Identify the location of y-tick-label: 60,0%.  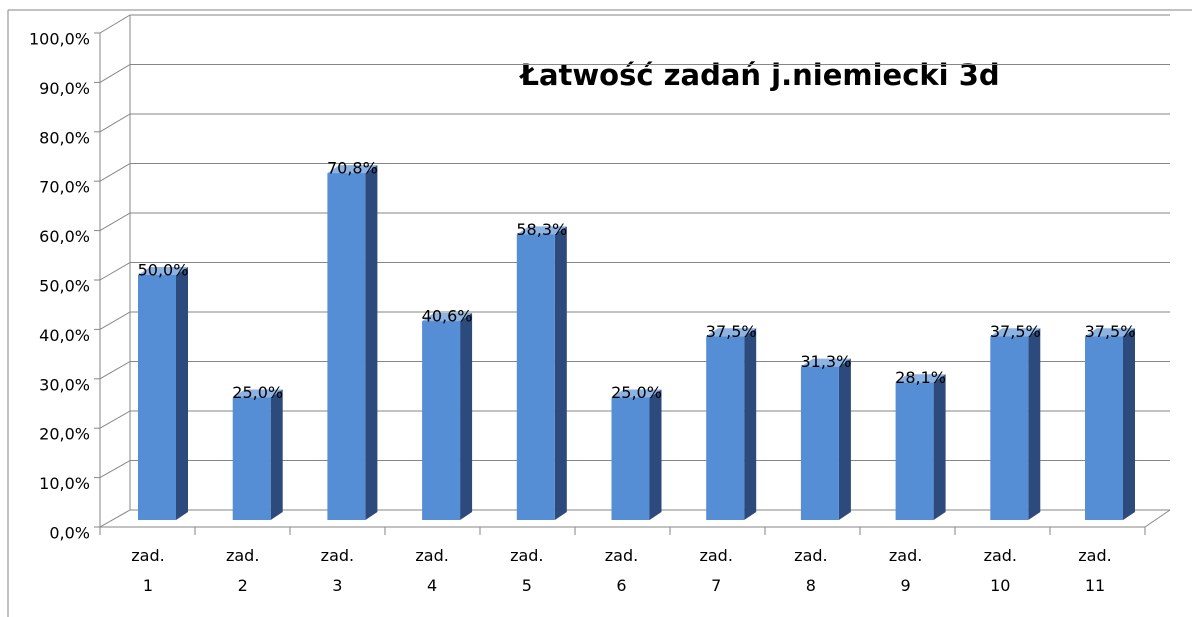
(64, 236).